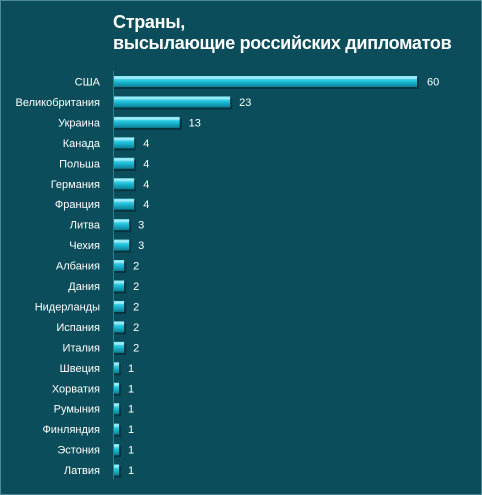 The image size is (482, 495). Describe the element at coordinates (282, 43) in the screenshot. I see `chart-title-line-2: высылающие российских дипломатов` at that location.